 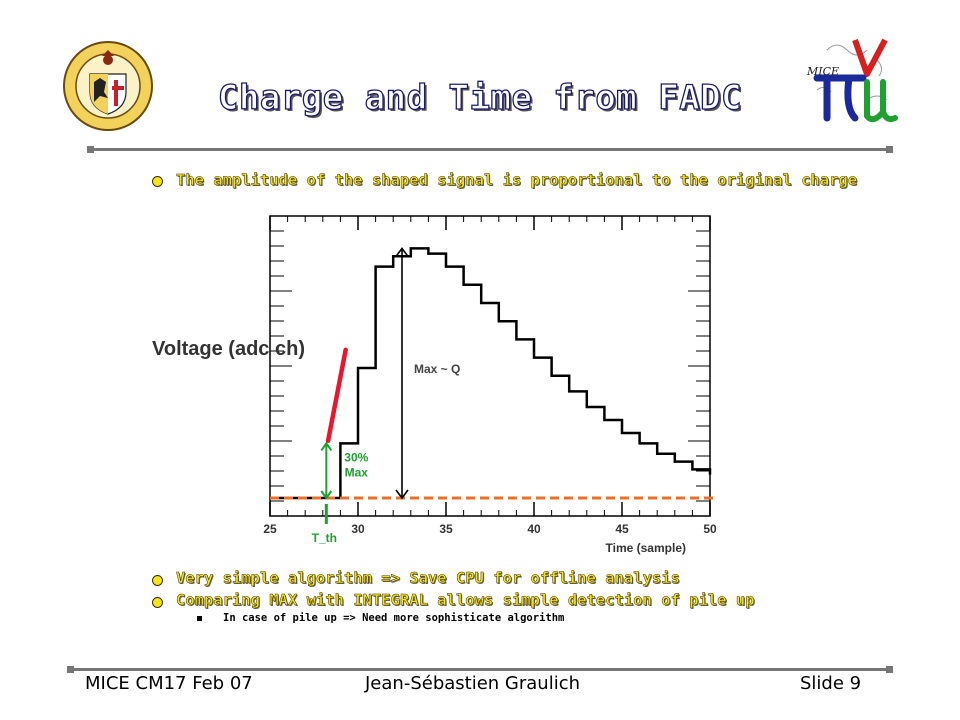 I want to click on title-divider, so click(x=490, y=149).